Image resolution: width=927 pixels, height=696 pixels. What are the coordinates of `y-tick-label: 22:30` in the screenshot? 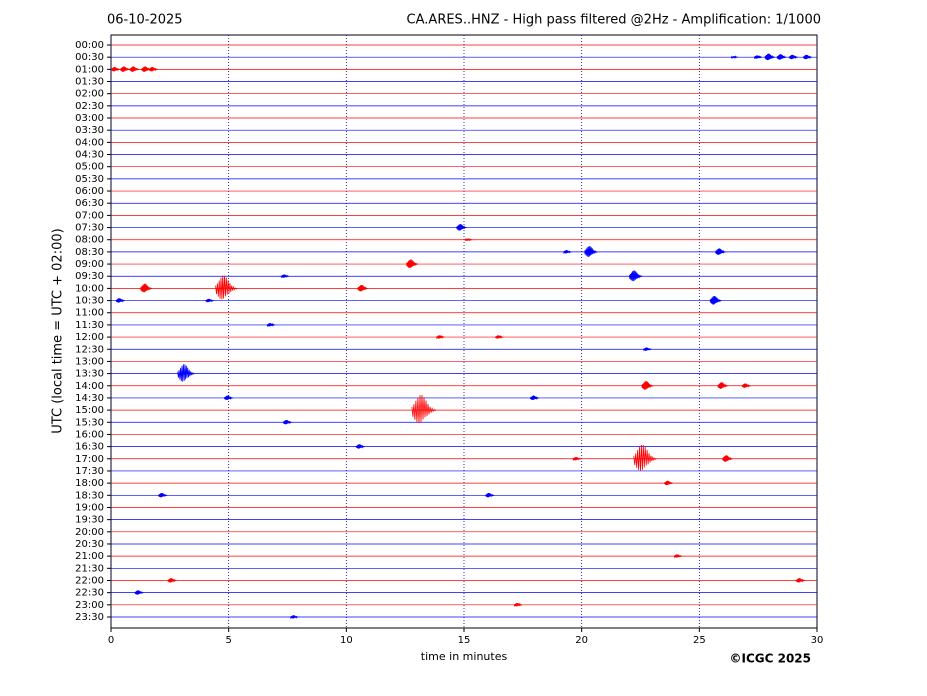 It's located at (89, 593).